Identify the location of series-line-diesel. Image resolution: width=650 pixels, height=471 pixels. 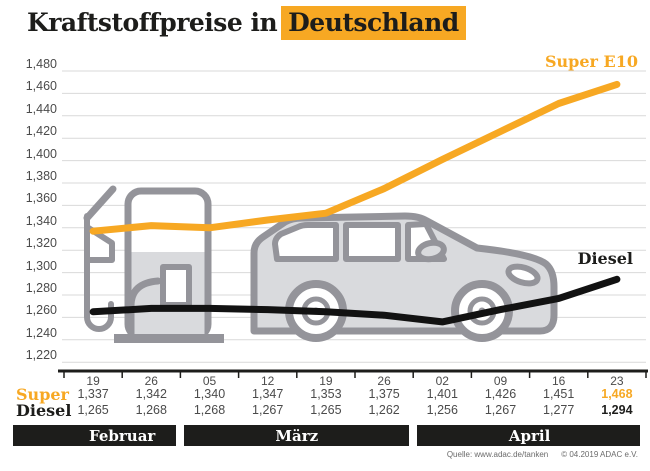
(355, 300).